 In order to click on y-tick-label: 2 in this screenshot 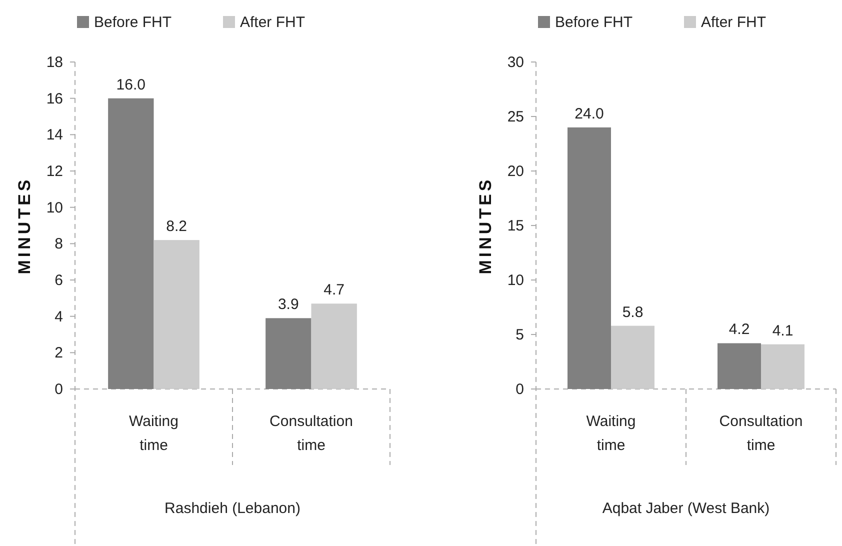, I will do `click(58, 353)`.